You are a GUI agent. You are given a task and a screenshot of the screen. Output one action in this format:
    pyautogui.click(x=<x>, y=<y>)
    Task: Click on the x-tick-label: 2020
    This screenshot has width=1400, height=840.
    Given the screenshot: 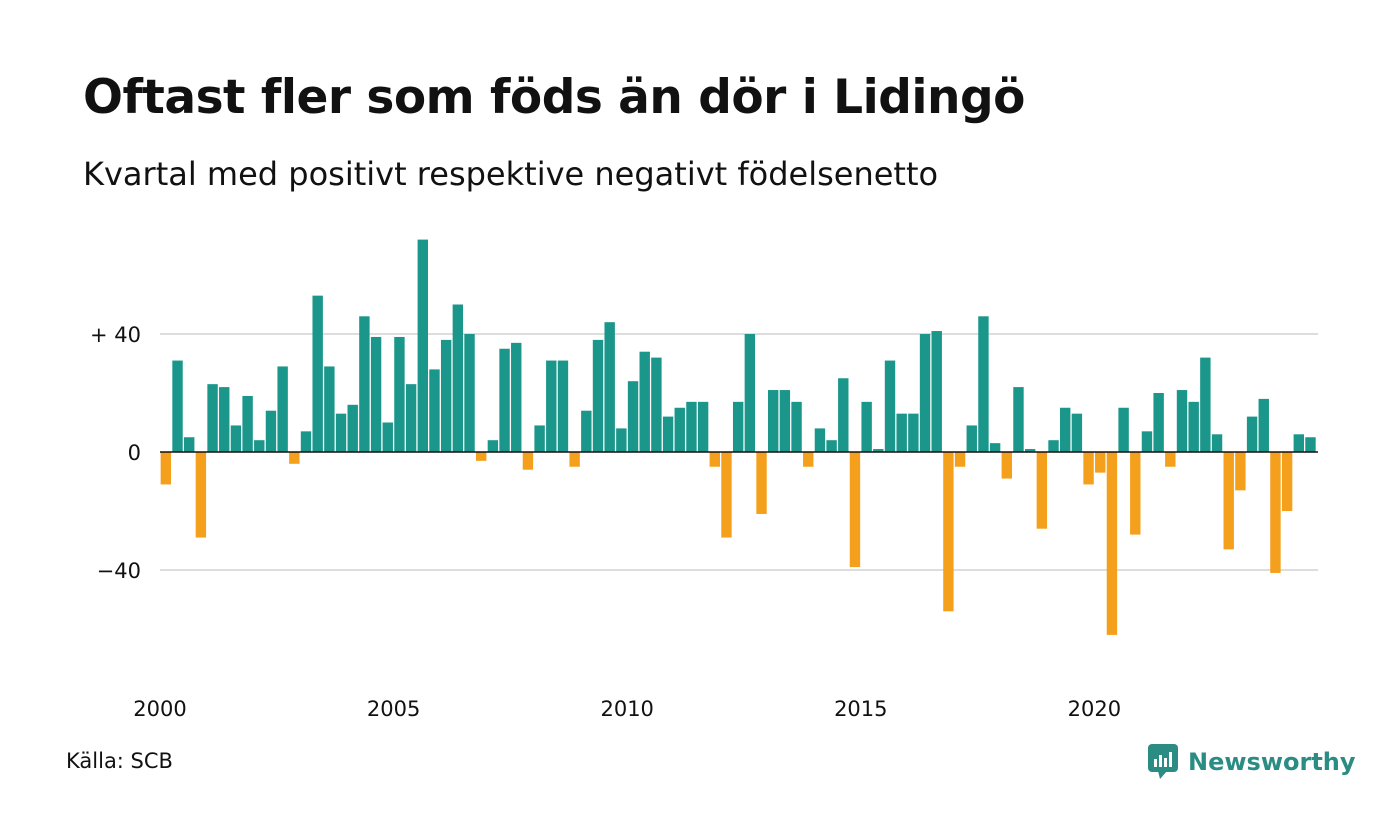 What is the action you would take?
    pyautogui.click(x=1094, y=709)
    